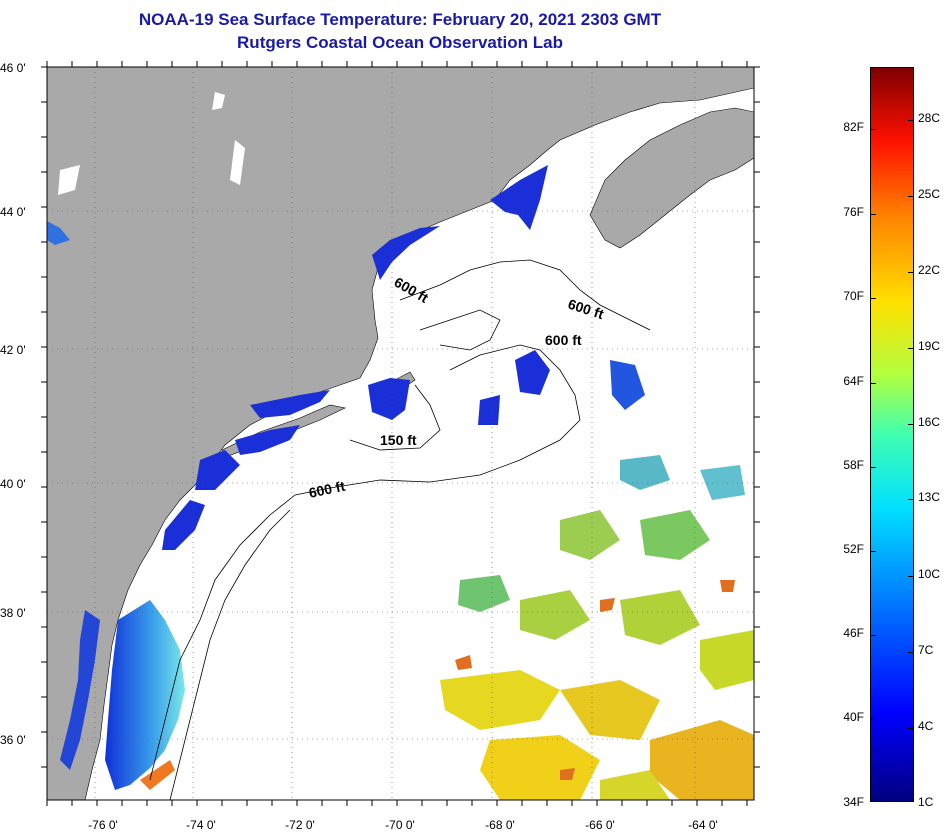 Image resolution: width=944 pixels, height=832 pixels. I want to click on lon-label-74: -74 0', so click(201, 825).